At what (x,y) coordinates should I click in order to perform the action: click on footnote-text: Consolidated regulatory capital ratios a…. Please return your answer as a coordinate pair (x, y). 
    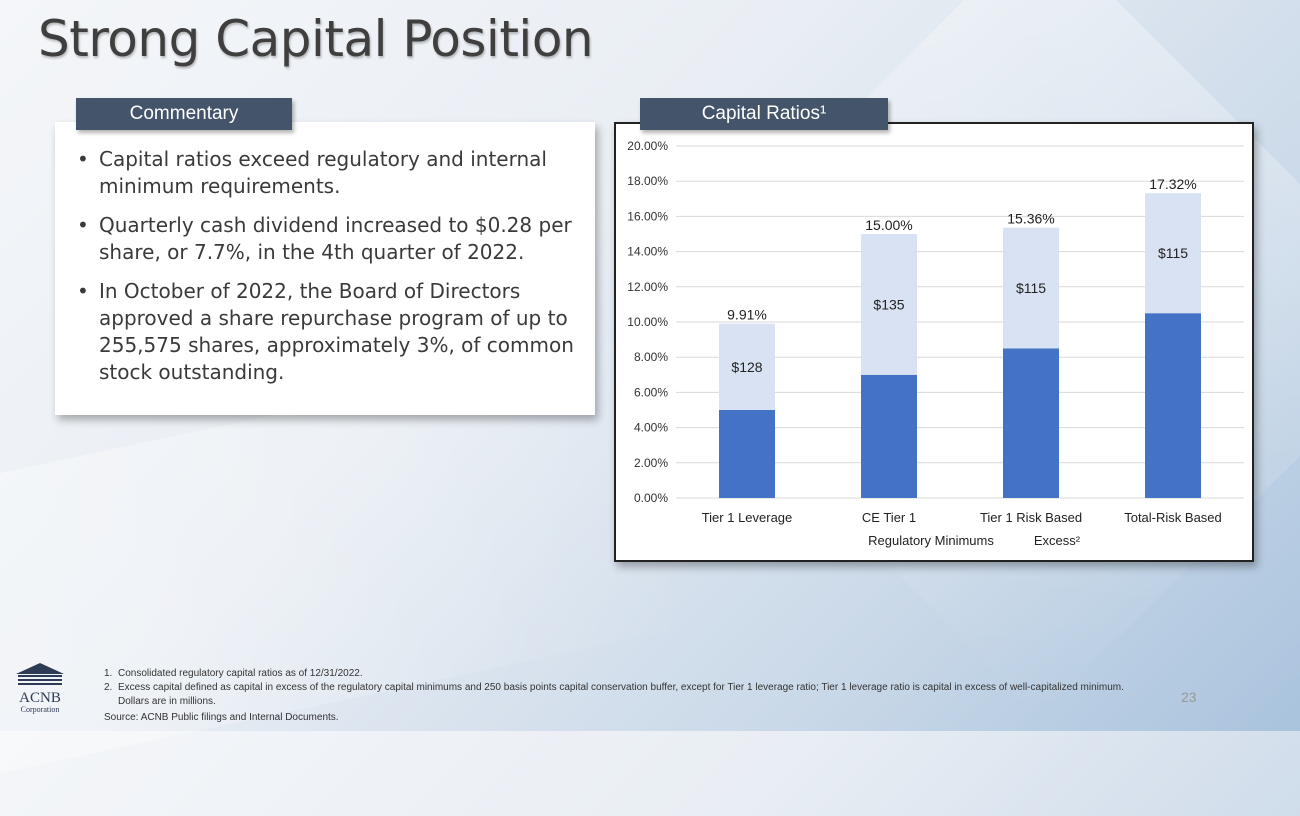
    Looking at the image, I should click on (240, 673).